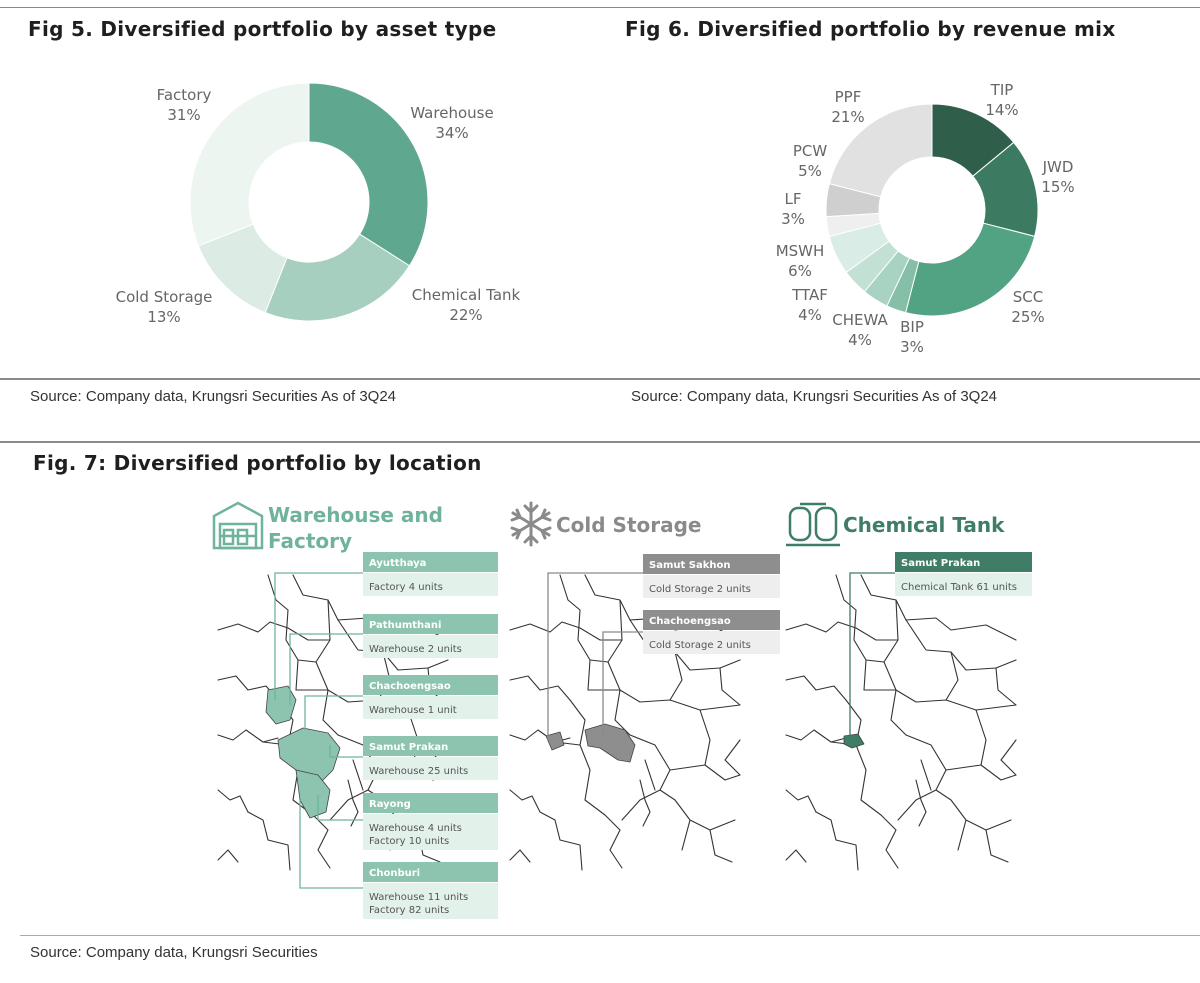 This screenshot has width=1200, height=983. I want to click on fig6-label-jwd: JWD, so click(1058, 167).